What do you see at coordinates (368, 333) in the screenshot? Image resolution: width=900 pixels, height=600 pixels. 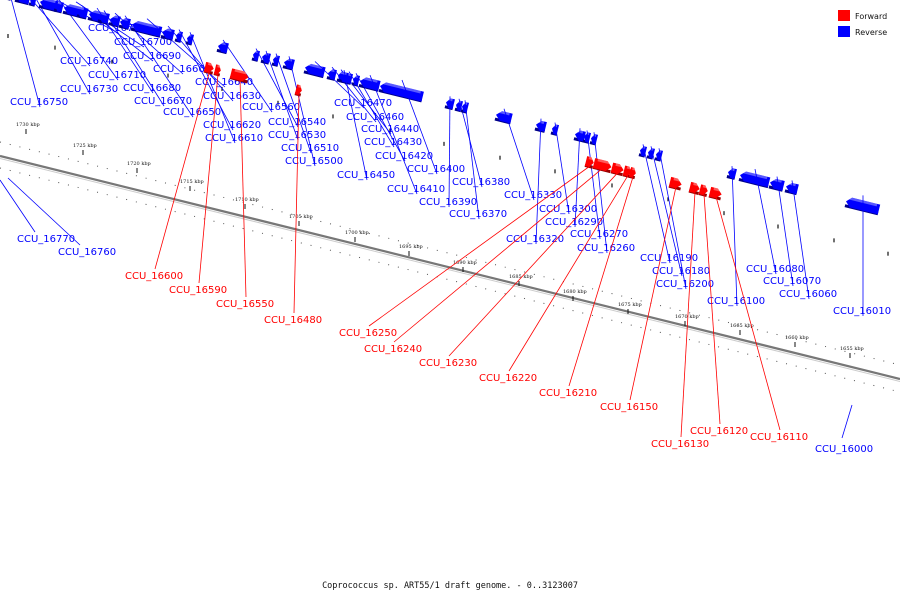 I see `gene-label: CCU_16250` at bounding box center [368, 333].